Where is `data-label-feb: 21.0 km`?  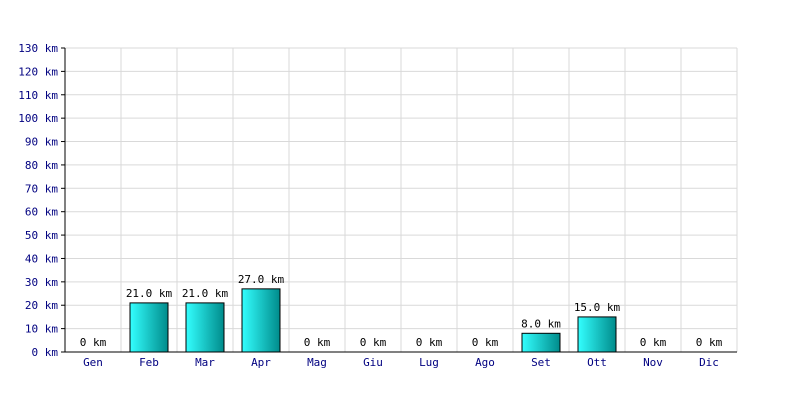
data-label-feb: 21.0 km is located at coordinates (149, 293).